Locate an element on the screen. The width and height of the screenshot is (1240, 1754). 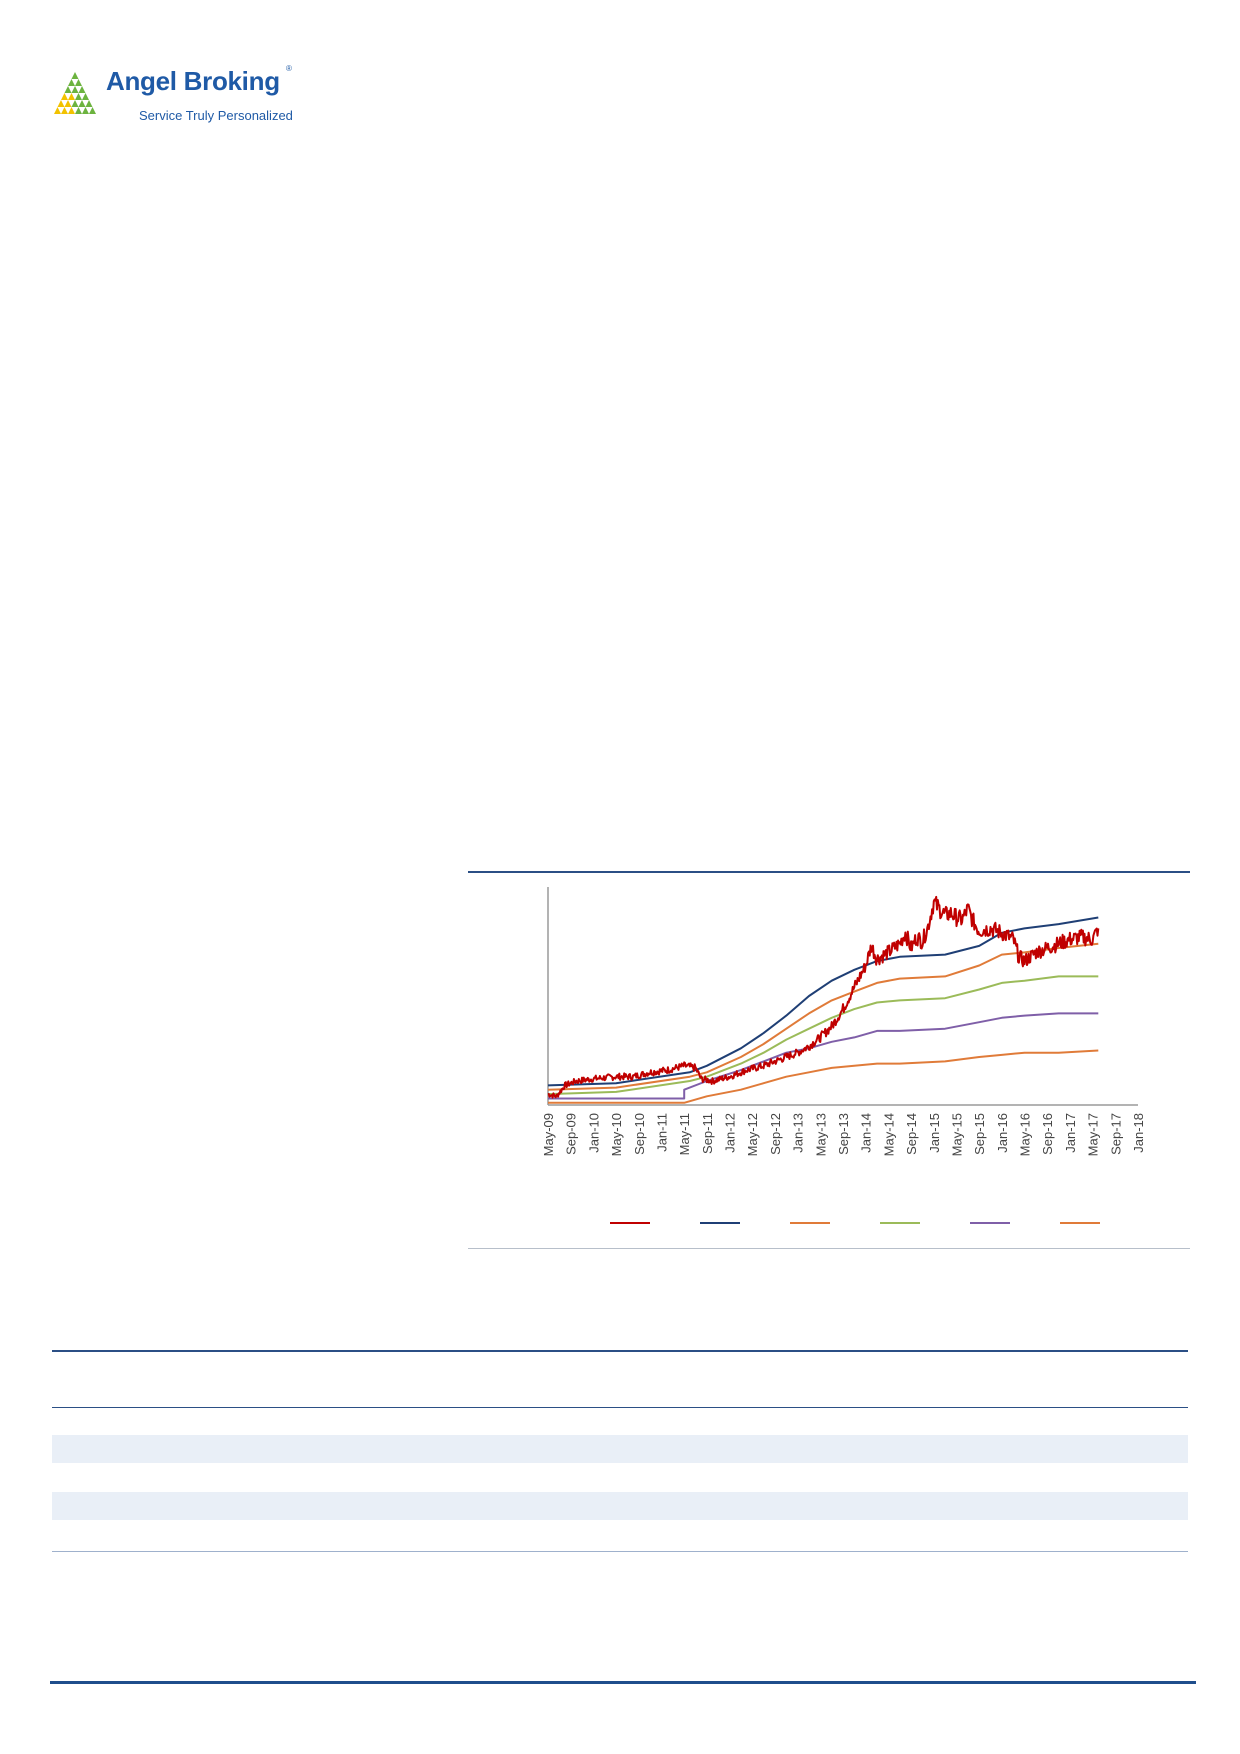
x-tick-label: May-11 is located at coordinates (684, 1134).